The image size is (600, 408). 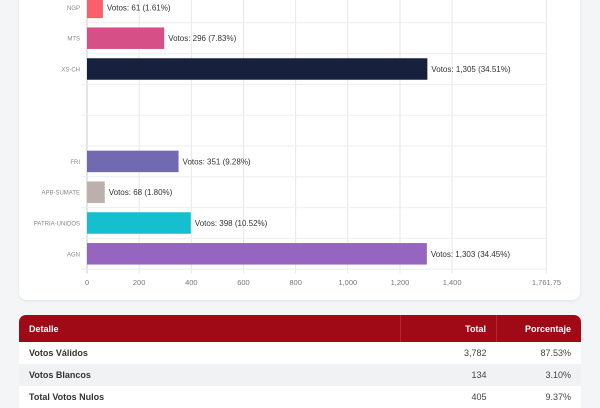 What do you see at coordinates (73, 9) in the screenshot?
I see `y-tick-label: NGP` at bounding box center [73, 9].